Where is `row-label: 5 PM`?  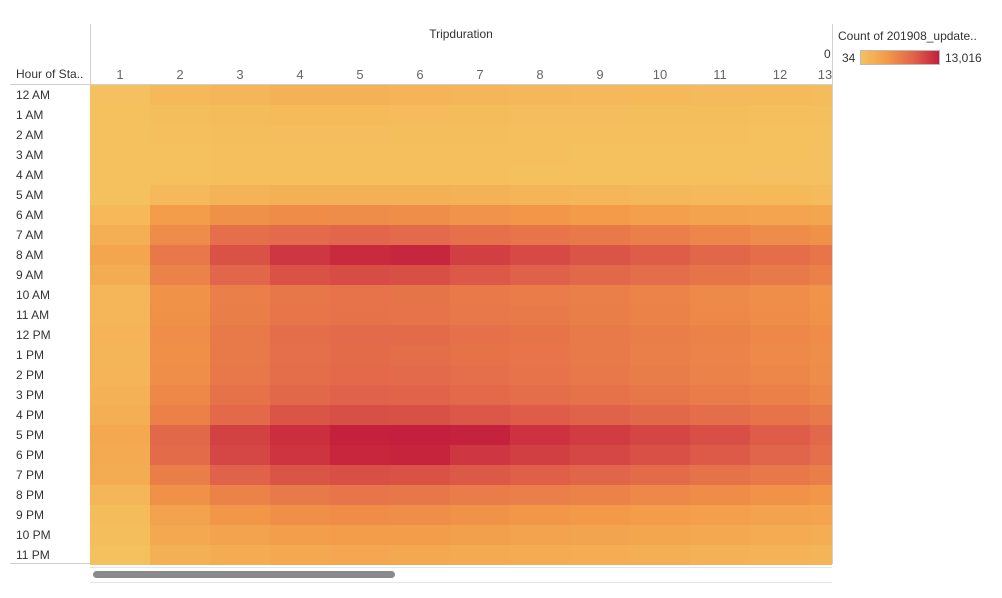 row-label: 5 PM is located at coordinates (30, 435).